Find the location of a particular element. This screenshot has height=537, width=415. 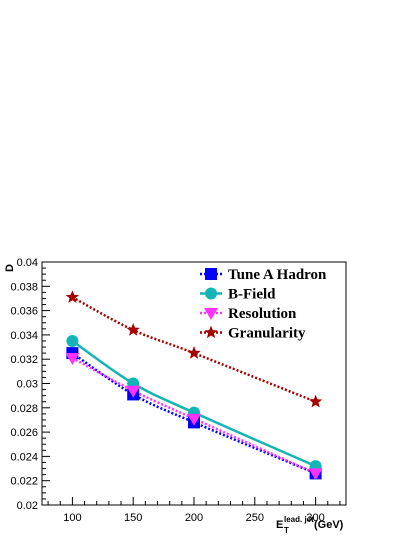

x-tick-label: 250 is located at coordinates (255, 518).